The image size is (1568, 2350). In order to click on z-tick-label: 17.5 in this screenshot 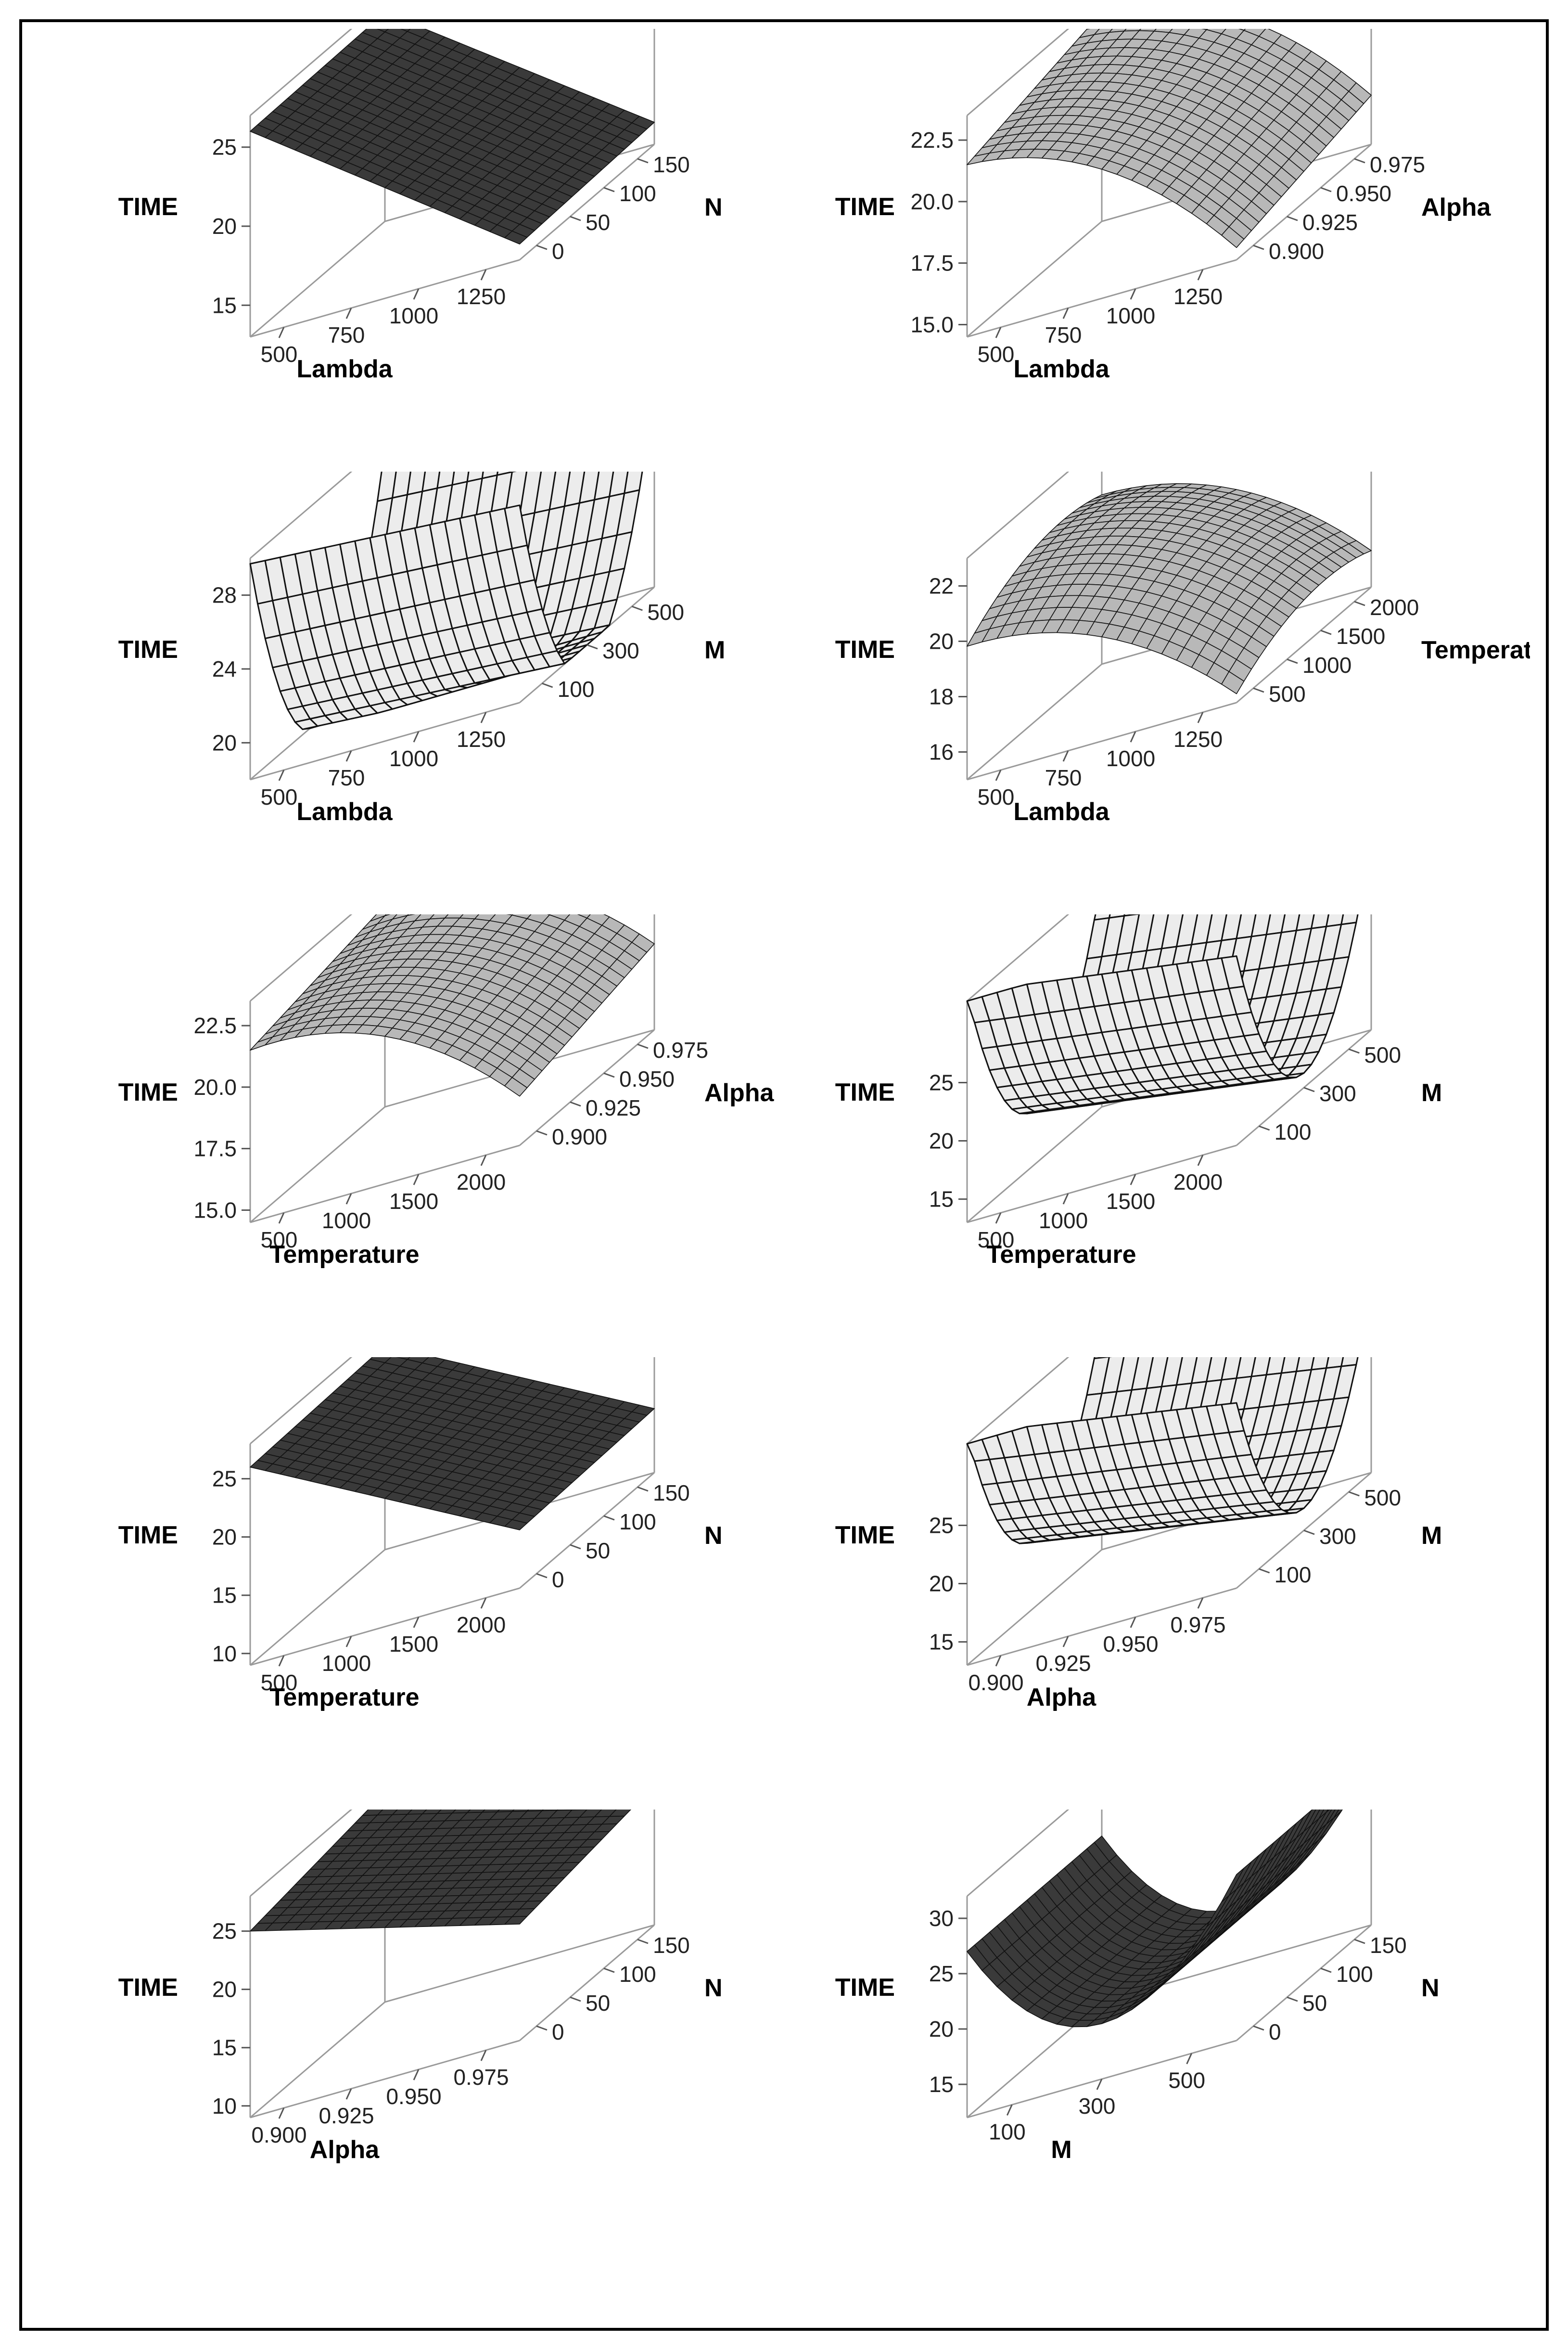, I will do `click(932, 263)`.